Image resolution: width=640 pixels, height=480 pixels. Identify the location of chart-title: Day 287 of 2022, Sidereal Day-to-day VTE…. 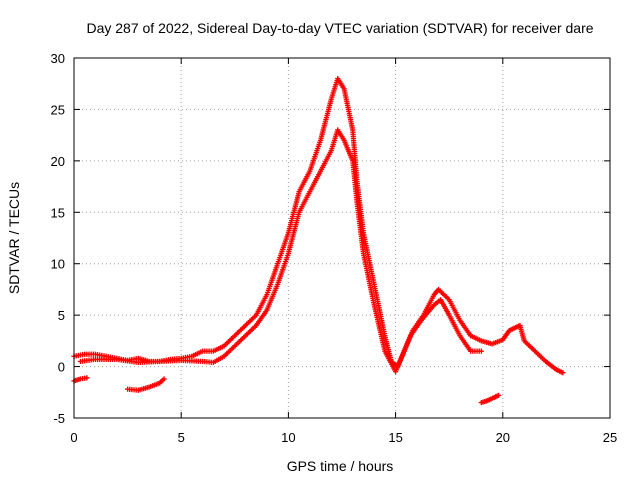
(339, 28).